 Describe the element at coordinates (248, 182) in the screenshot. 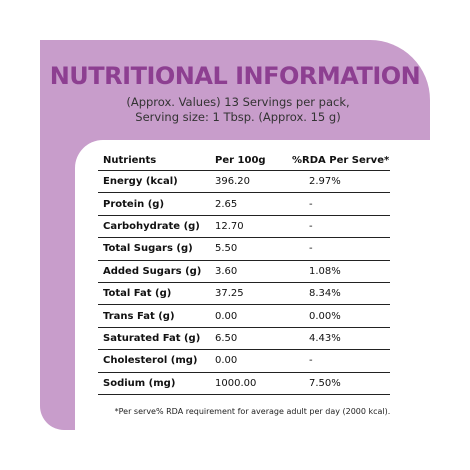

I see `table-cell: 396.20` at that location.